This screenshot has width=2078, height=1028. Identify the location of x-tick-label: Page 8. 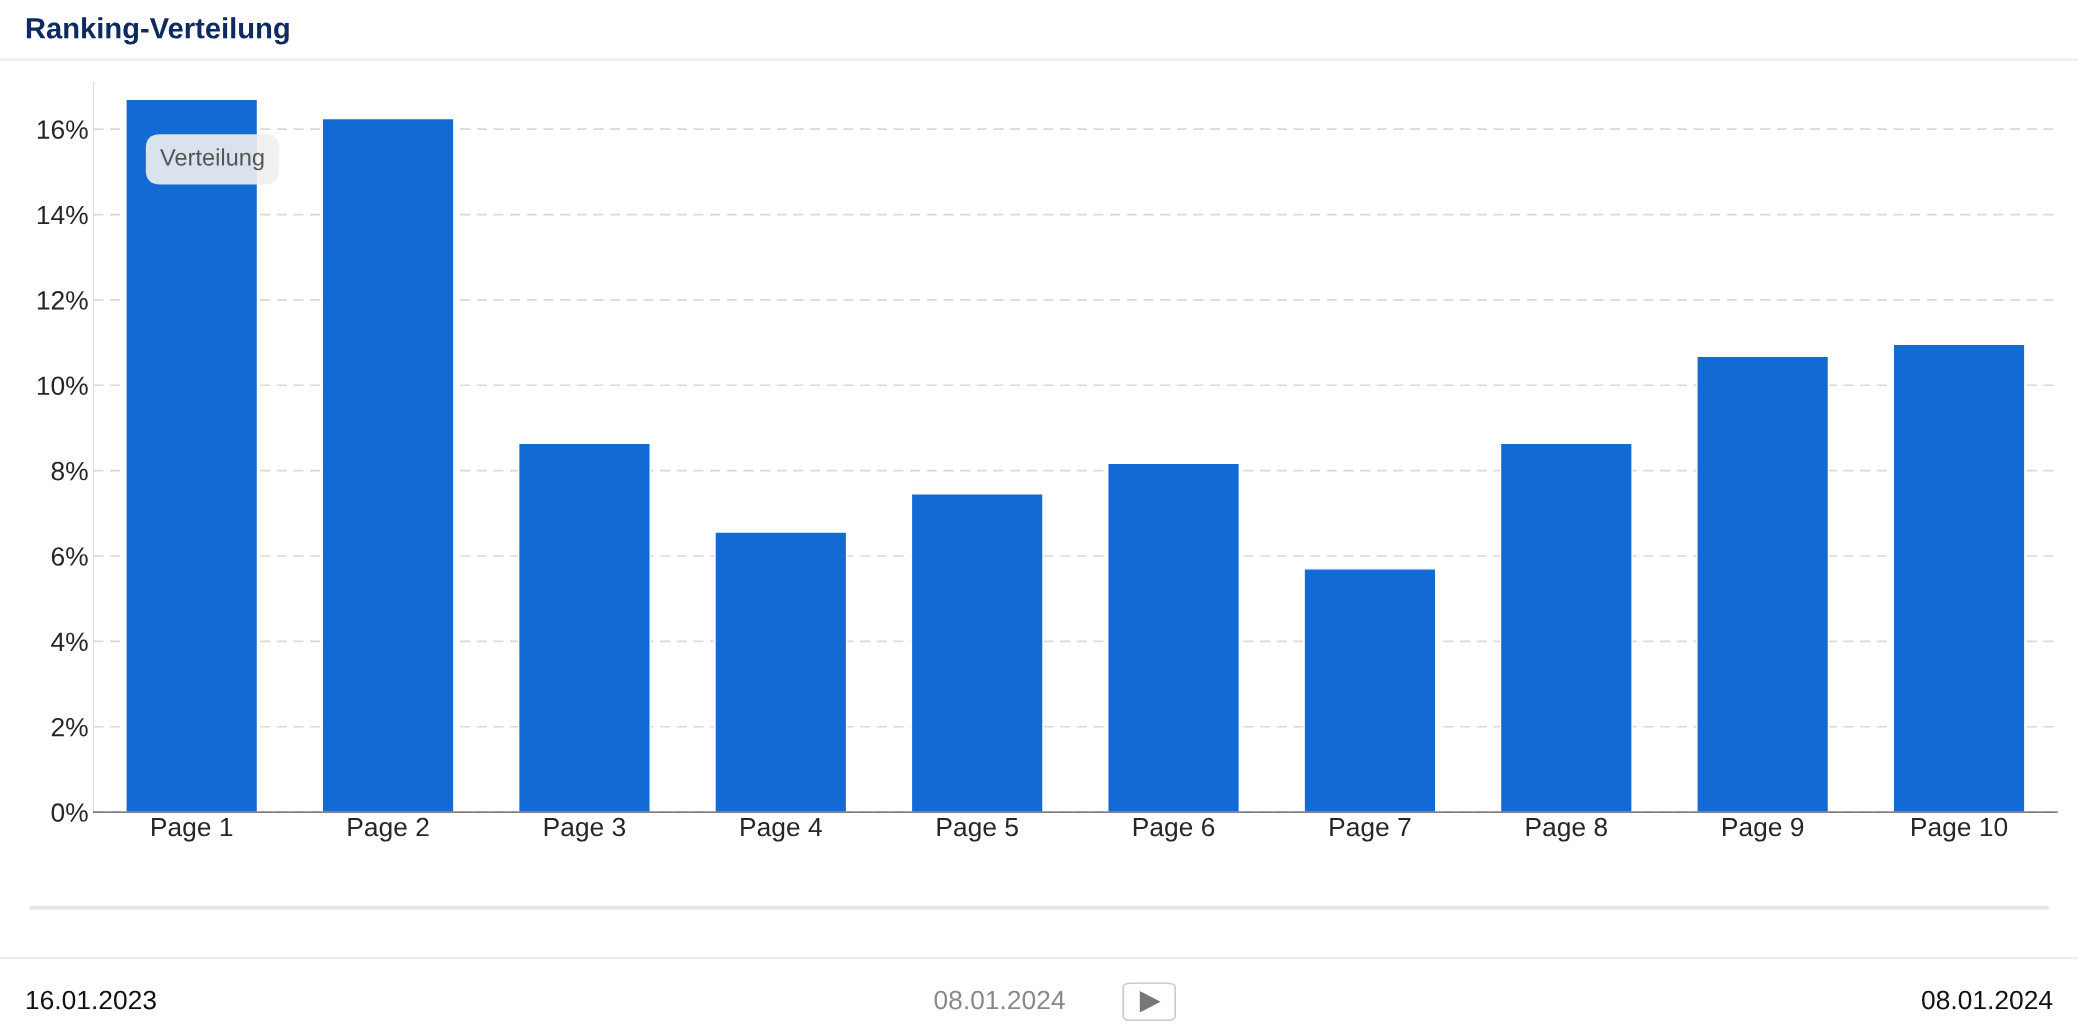
(1566, 829).